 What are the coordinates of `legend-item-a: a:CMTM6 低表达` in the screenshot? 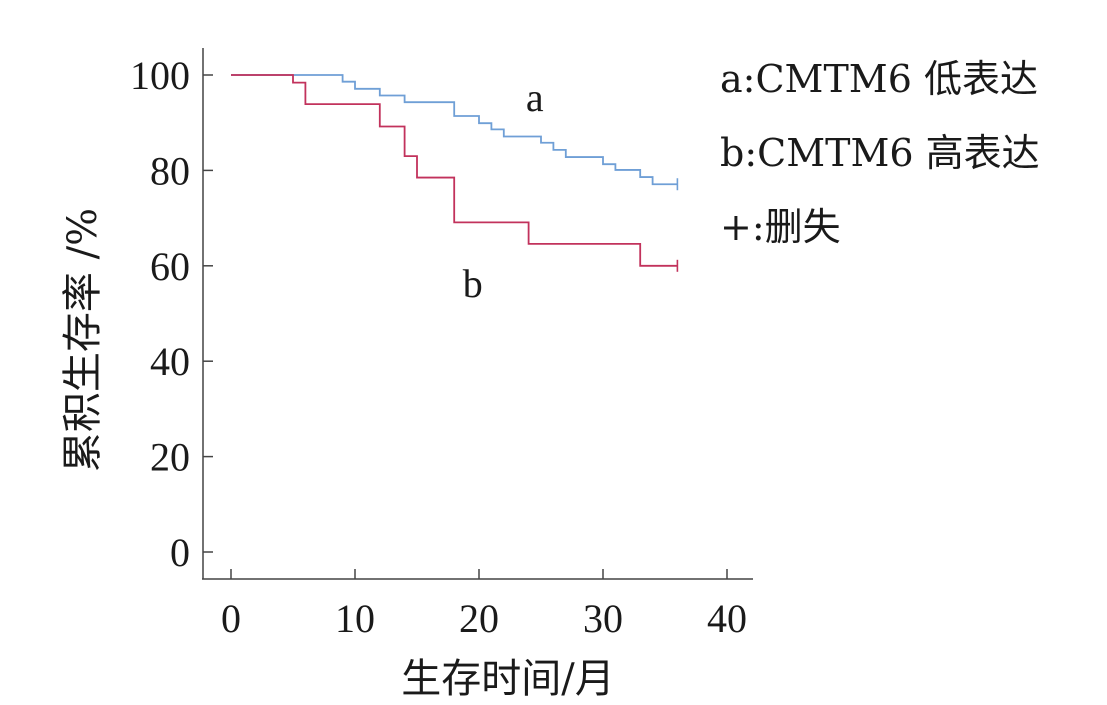 It's located at (879, 79).